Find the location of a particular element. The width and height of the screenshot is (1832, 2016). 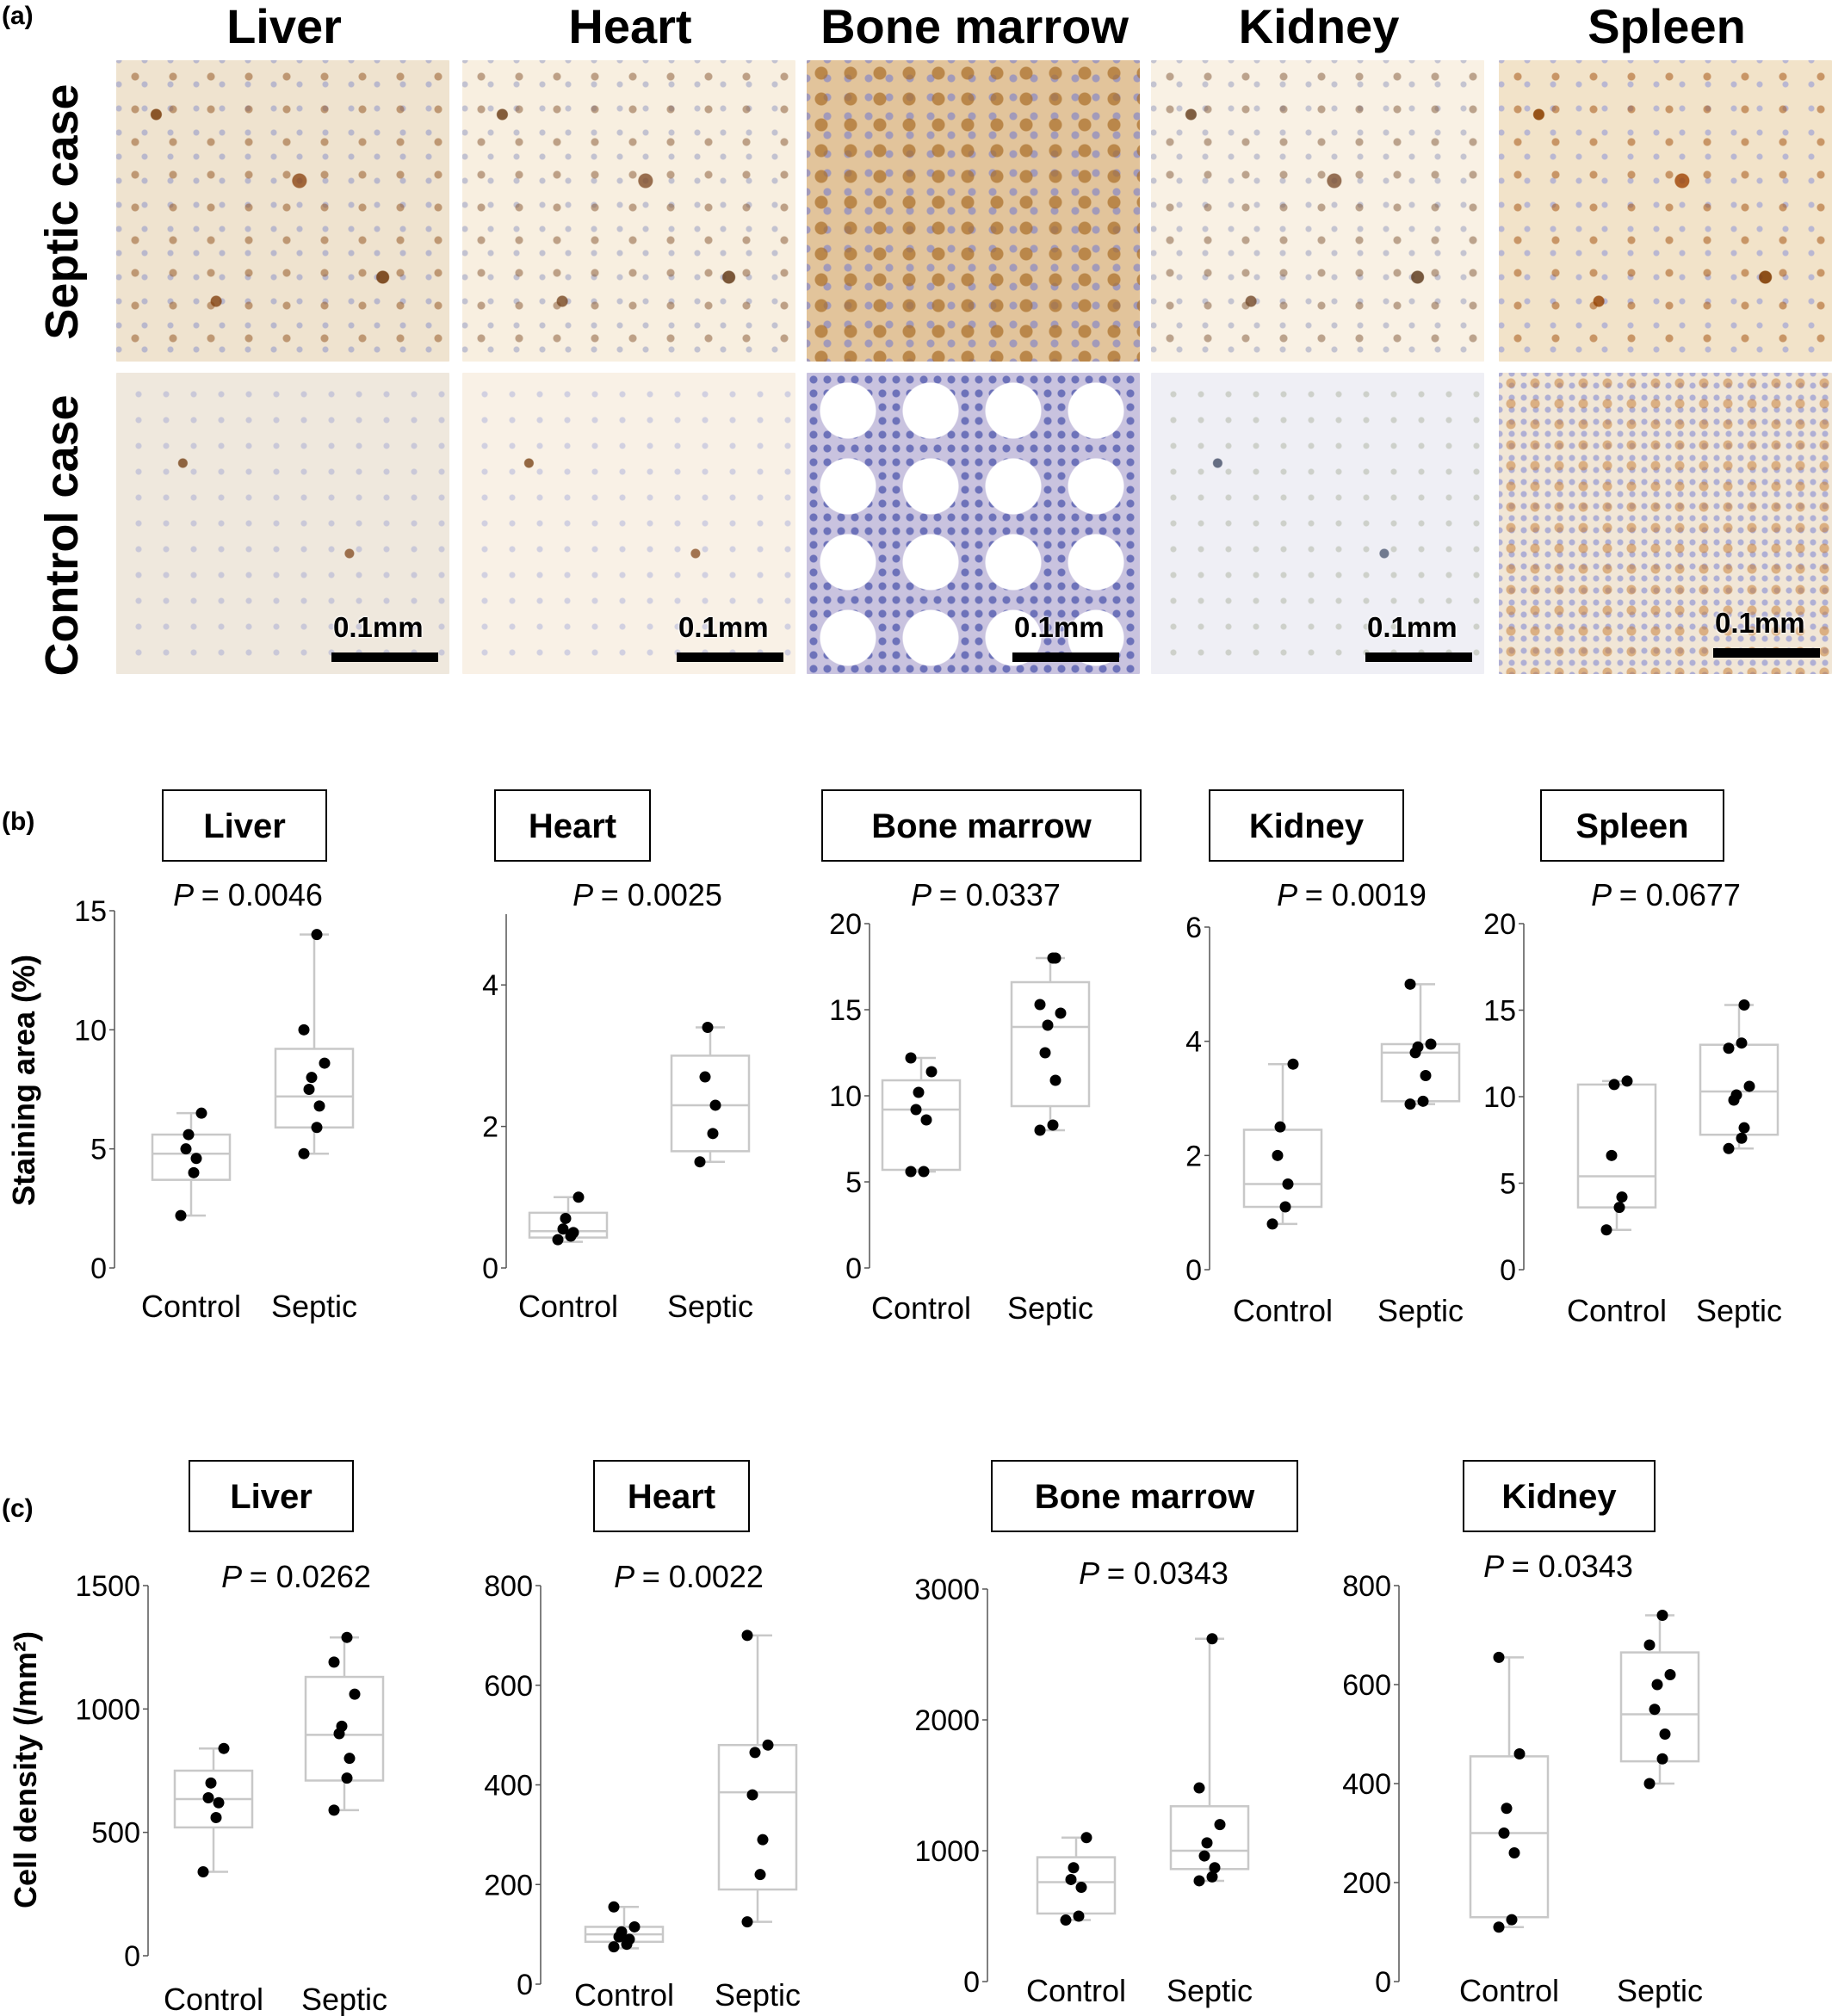

title-box-b-spleen is located at coordinates (1632, 825).